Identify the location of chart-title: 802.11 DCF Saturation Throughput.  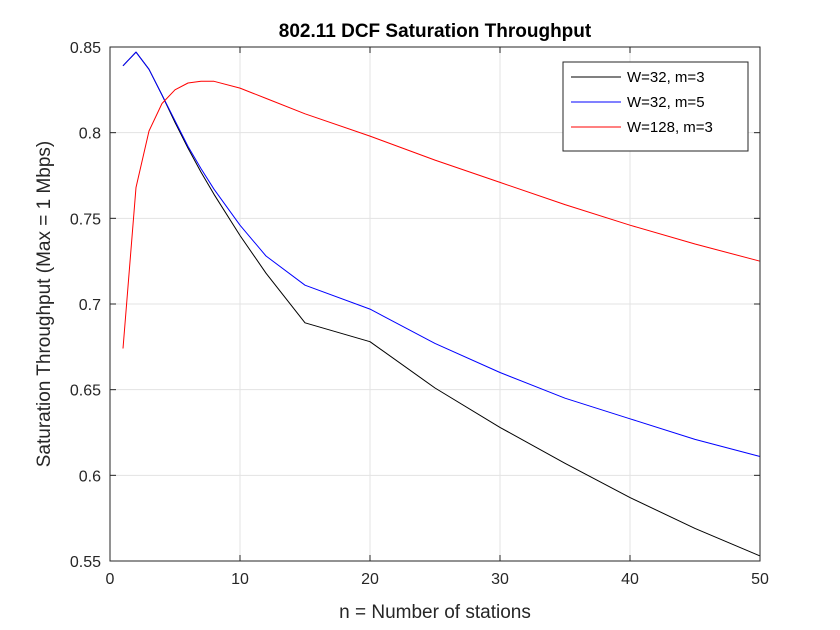
(435, 31).